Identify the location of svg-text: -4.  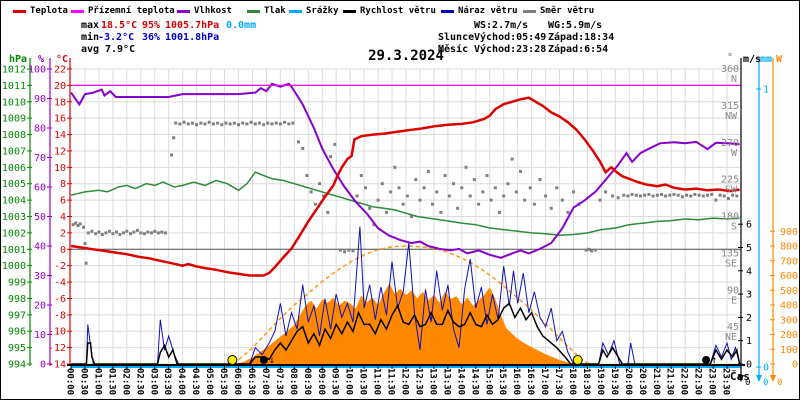
(60, 283).